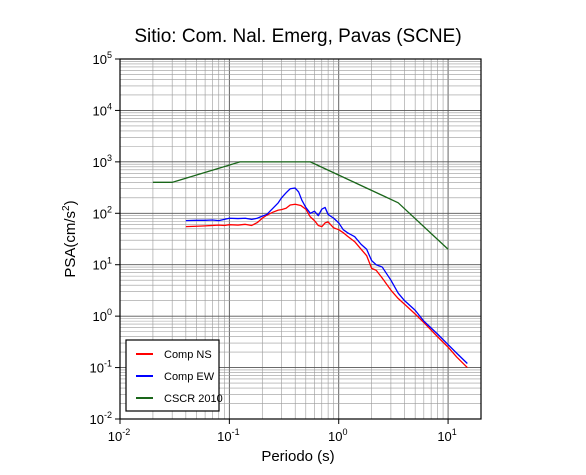 This screenshot has height=475, width=586. I want to click on legend-label: Comp EW, so click(189, 377).